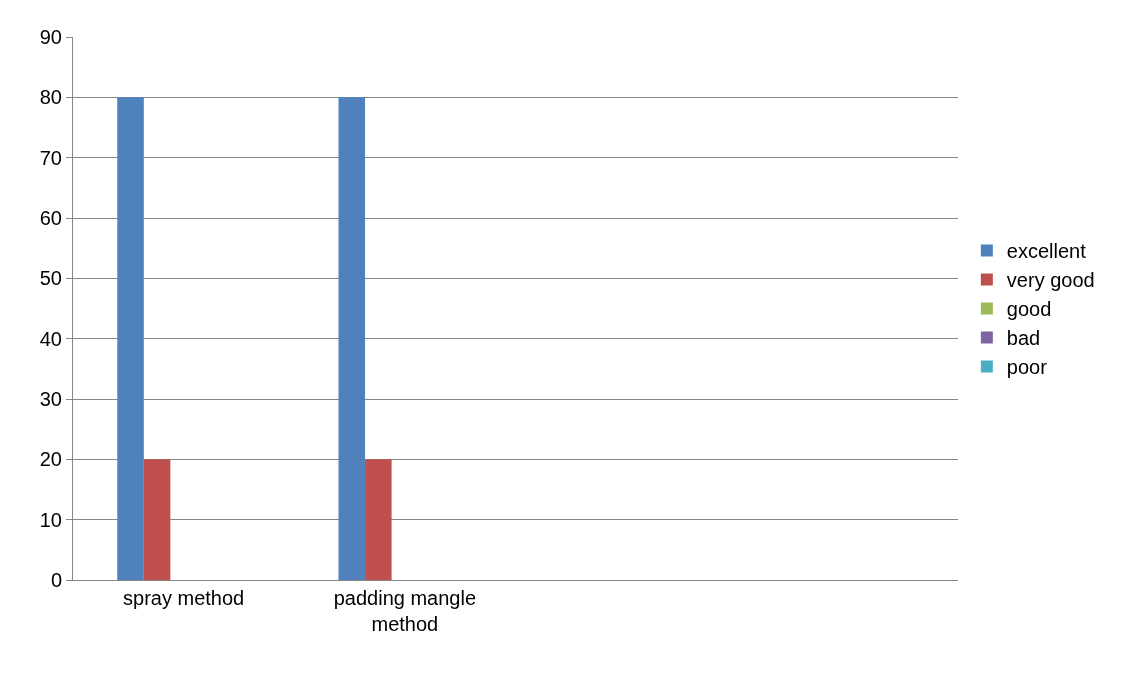 The width and height of the screenshot is (1145, 677). Describe the element at coordinates (50, 157) in the screenshot. I see `y-tick-label: 70` at that location.